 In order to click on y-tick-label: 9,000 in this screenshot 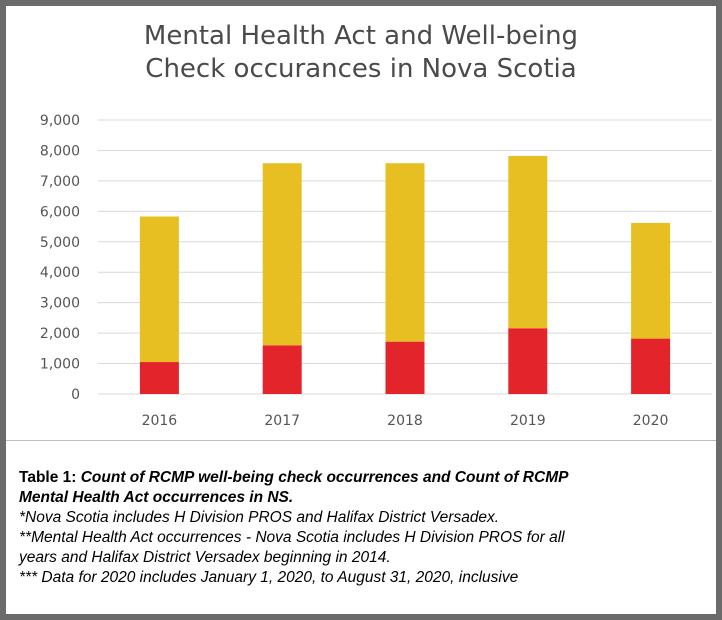, I will do `click(60, 121)`.